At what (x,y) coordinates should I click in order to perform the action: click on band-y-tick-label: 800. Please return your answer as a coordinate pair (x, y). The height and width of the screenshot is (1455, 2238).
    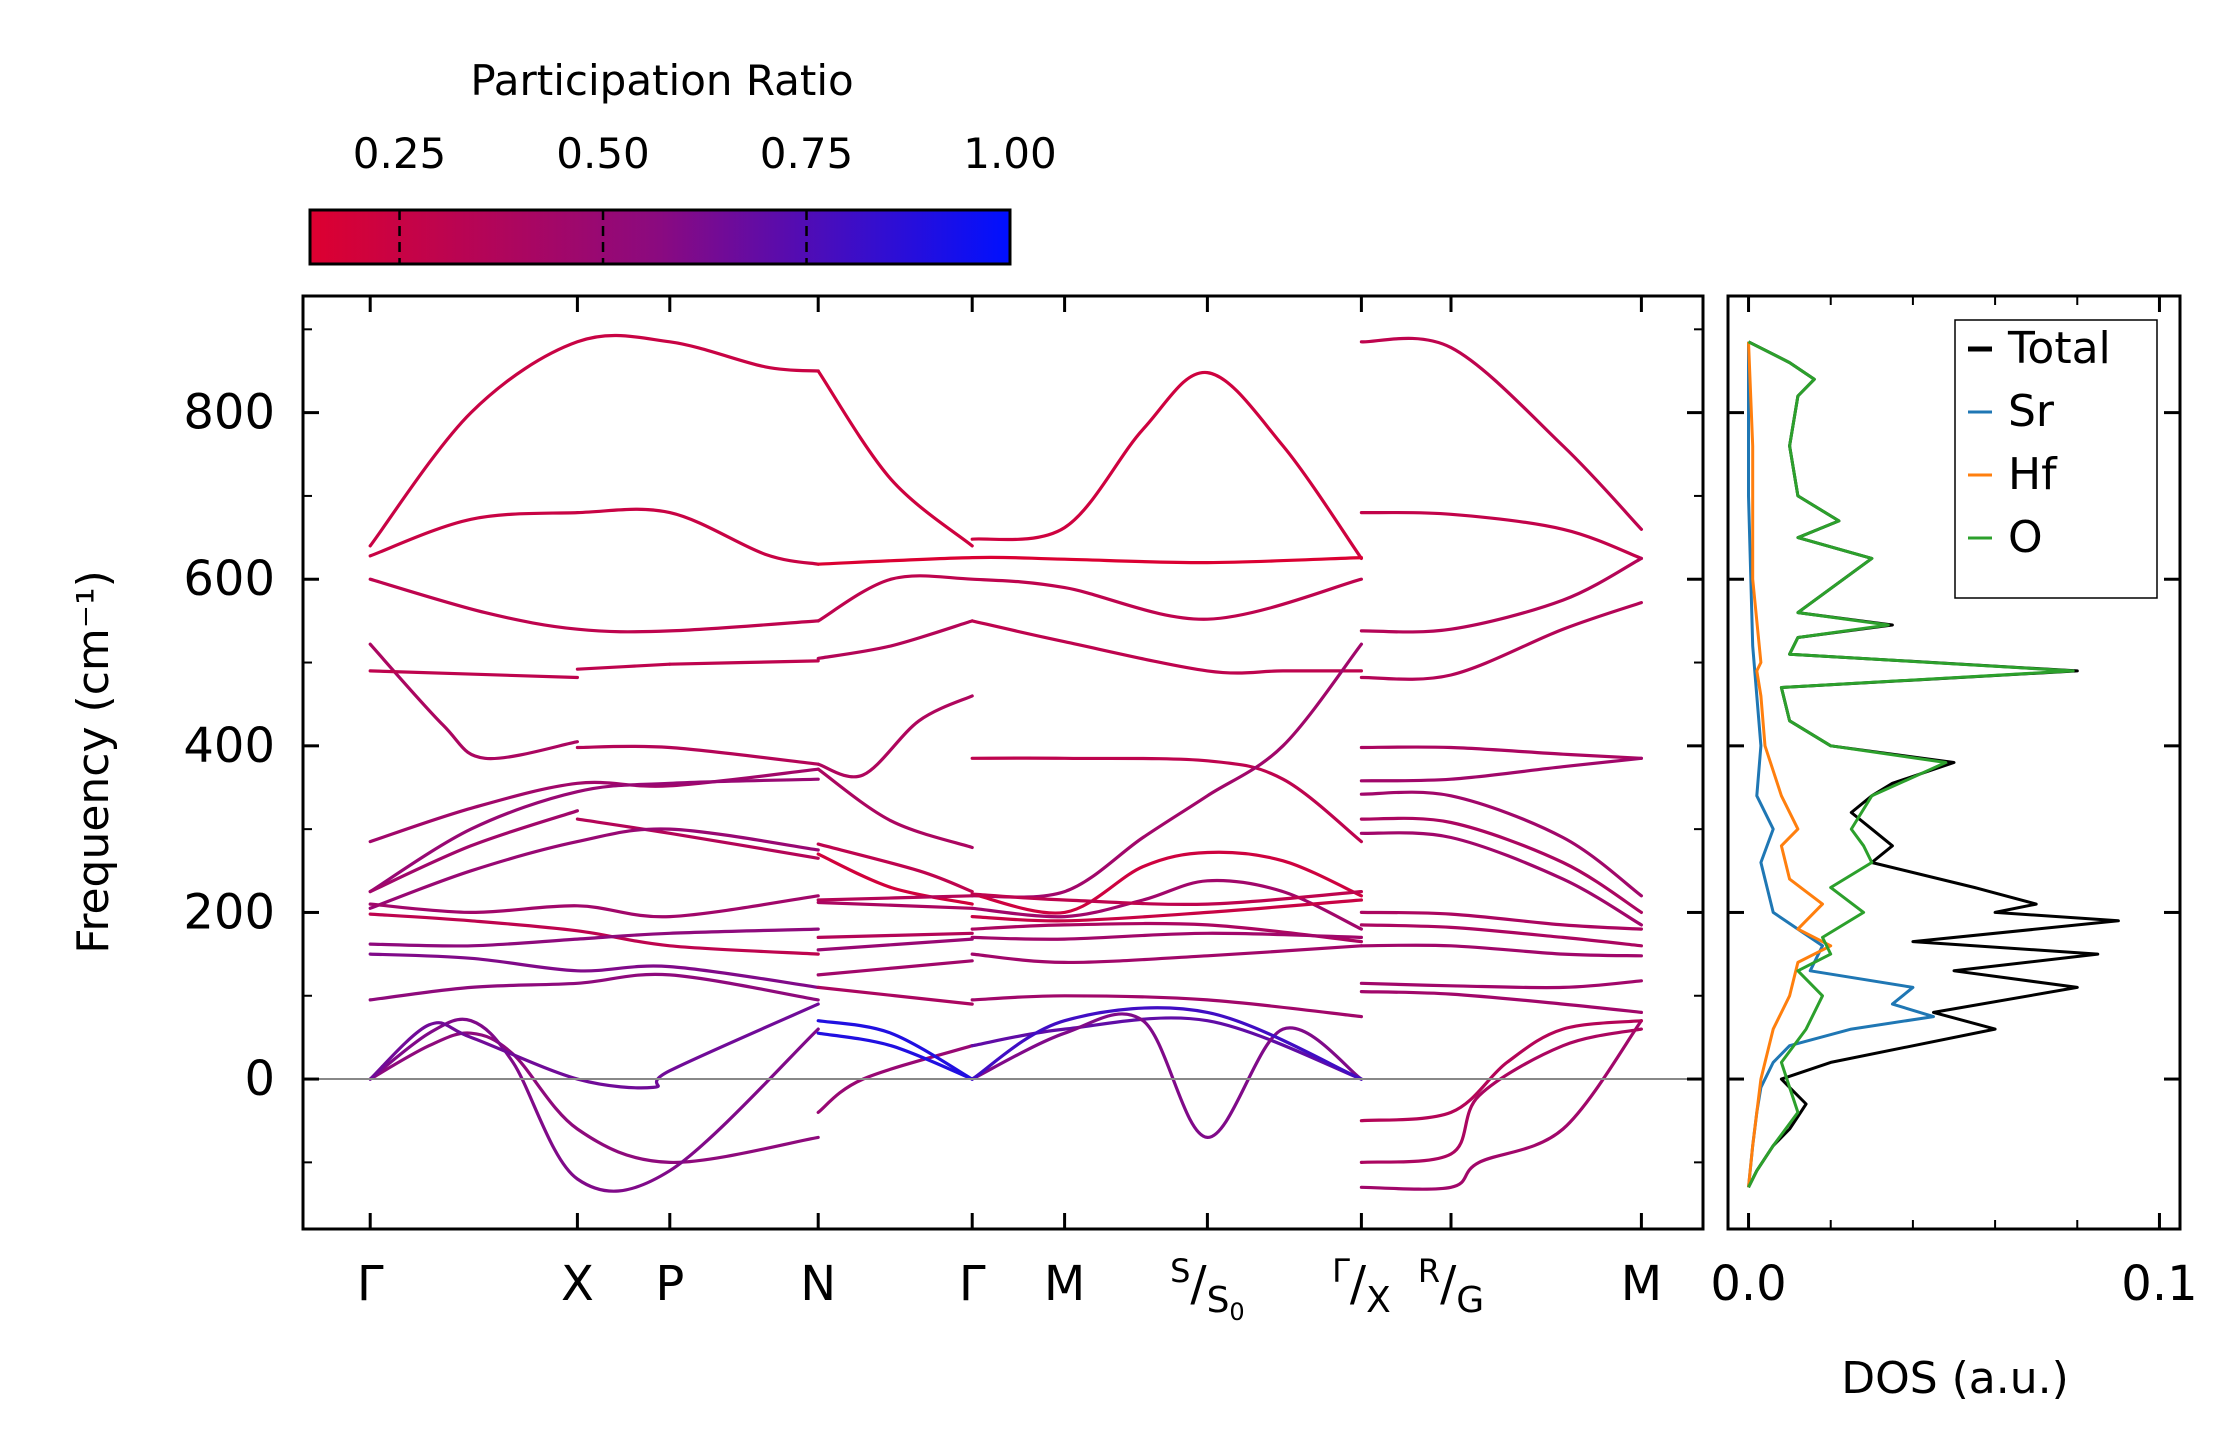
    Looking at the image, I should click on (229, 413).